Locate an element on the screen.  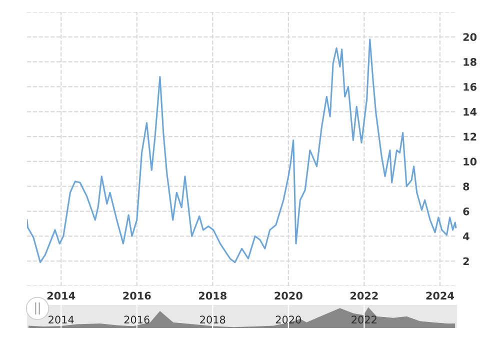
y-tick-label: 2 is located at coordinates (466, 261).